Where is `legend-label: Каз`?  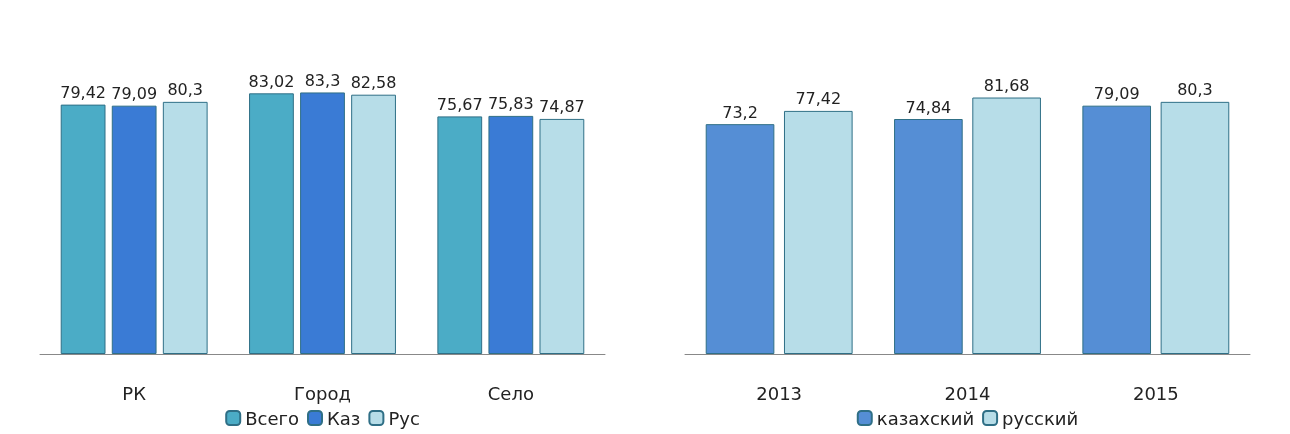 legend-label: Каз is located at coordinates (344, 418).